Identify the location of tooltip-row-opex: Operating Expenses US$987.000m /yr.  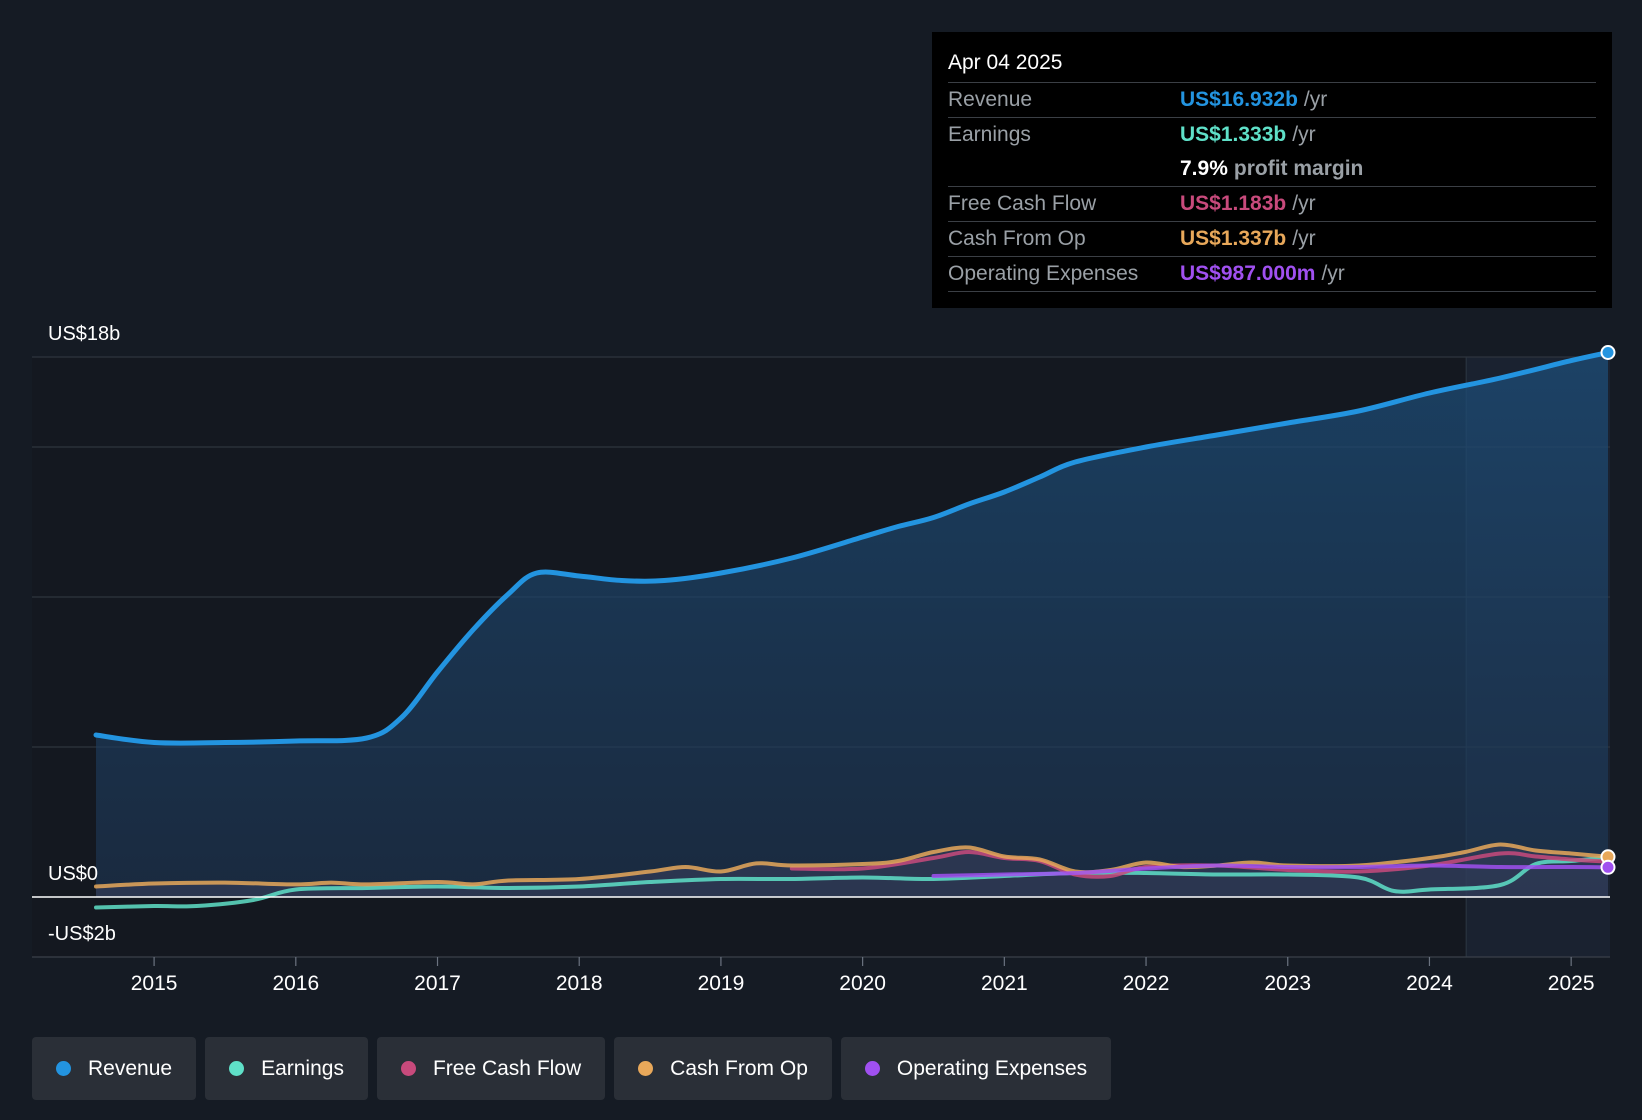
(1272, 274).